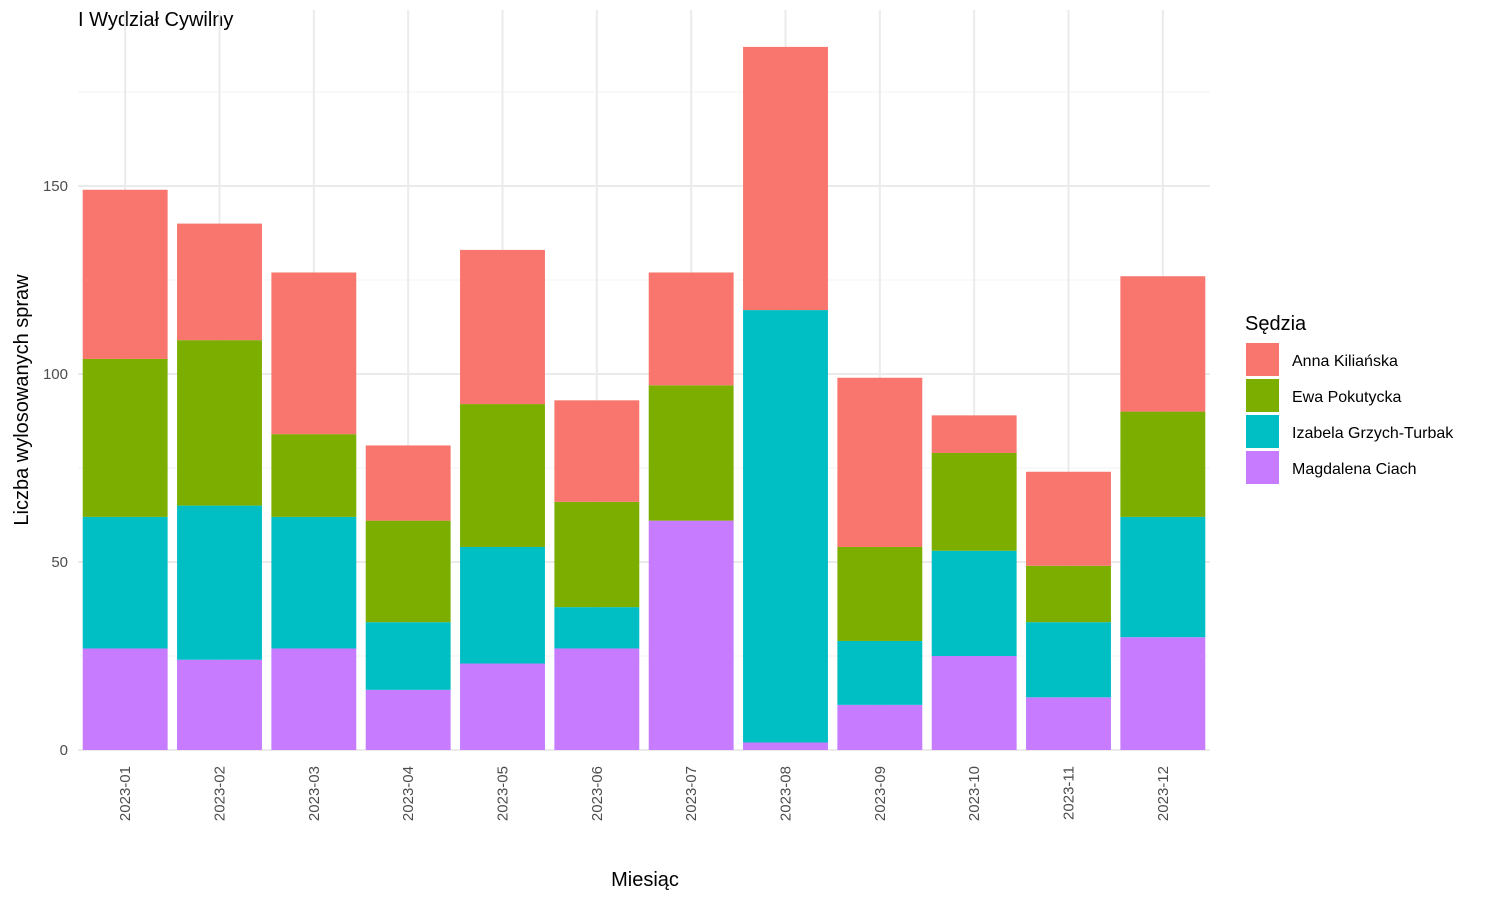 The image size is (1500, 900). Describe the element at coordinates (1069, 793) in the screenshot. I see `x-tick-label: 2023-11` at that location.